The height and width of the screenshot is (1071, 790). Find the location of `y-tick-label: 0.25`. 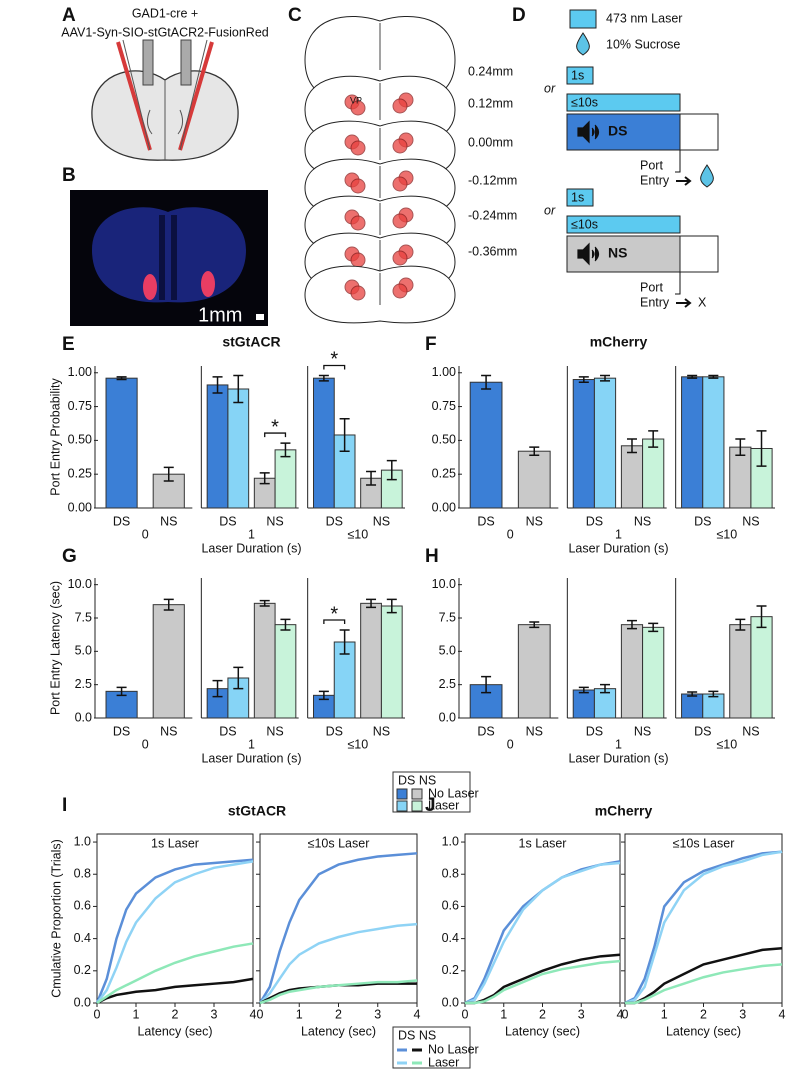

y-tick-label: 0.25 is located at coordinates (444, 473).